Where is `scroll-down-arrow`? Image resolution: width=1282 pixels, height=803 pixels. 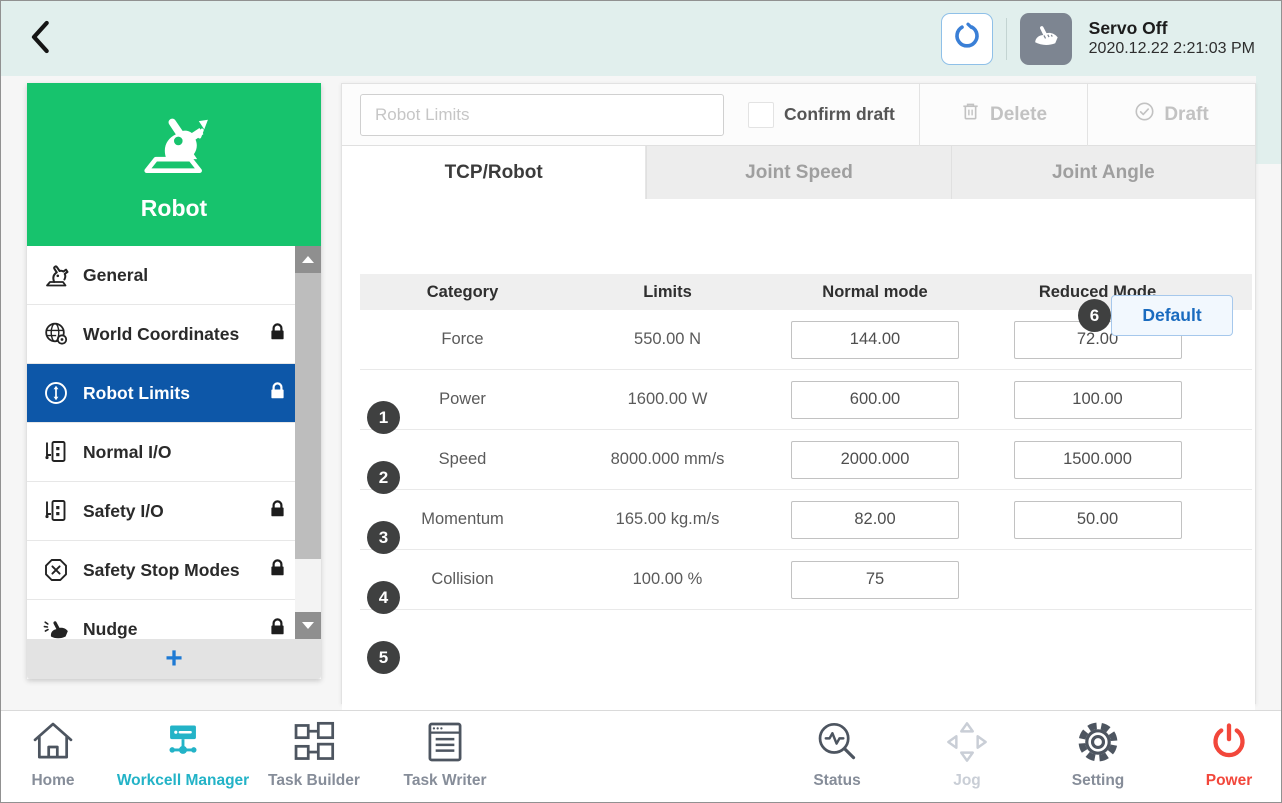
scroll-down-arrow is located at coordinates (308, 625).